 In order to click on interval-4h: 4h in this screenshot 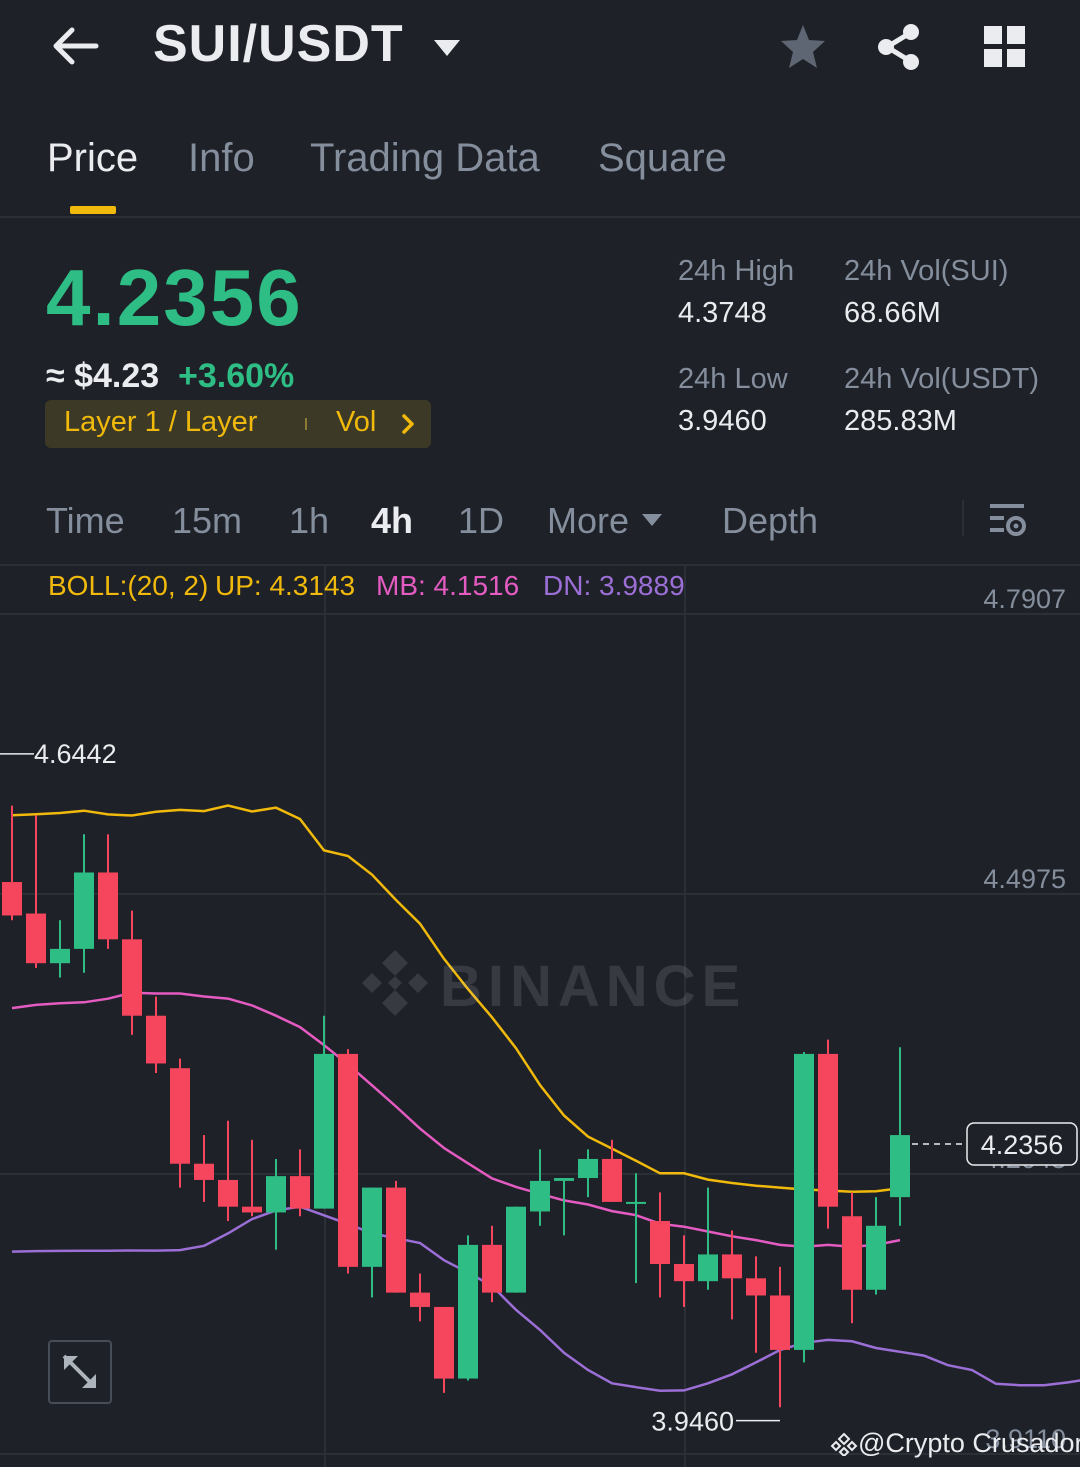, I will do `click(392, 520)`.